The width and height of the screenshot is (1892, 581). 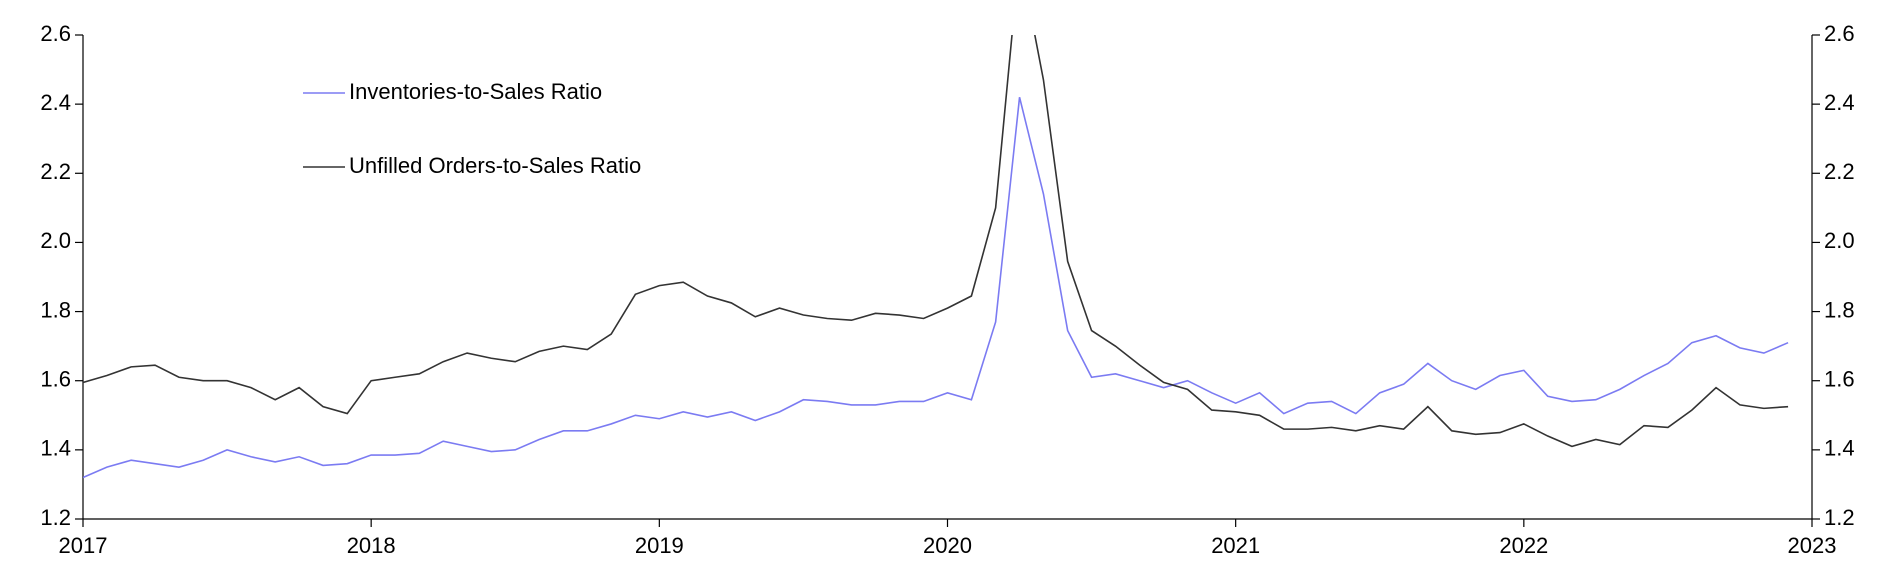 What do you see at coordinates (1839, 240) in the screenshot?
I see `y2-tick-label: 2.0` at bounding box center [1839, 240].